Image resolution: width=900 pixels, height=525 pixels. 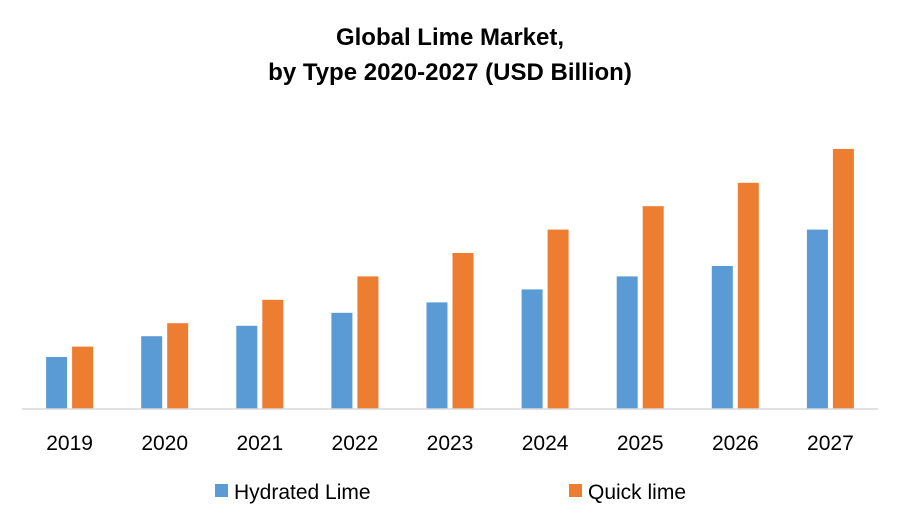 I want to click on legend: Hydrated Lime Quick lime, so click(x=450, y=492).